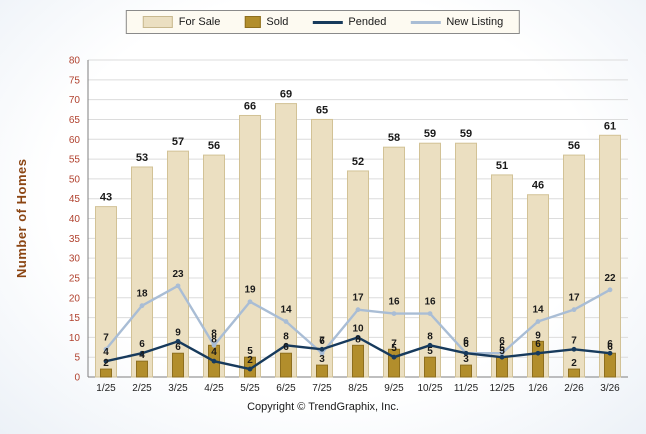 The width and height of the screenshot is (646, 434). I want to click on svg-text: 17, so click(358, 298).